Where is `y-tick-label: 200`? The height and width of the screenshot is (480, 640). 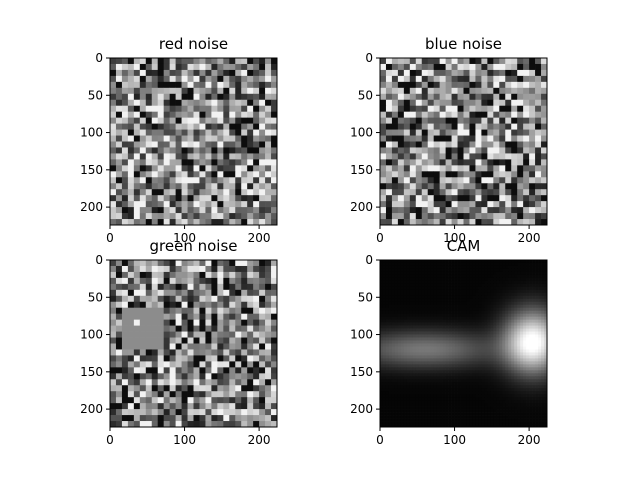 y-tick-label: 200 is located at coordinates (361, 207).